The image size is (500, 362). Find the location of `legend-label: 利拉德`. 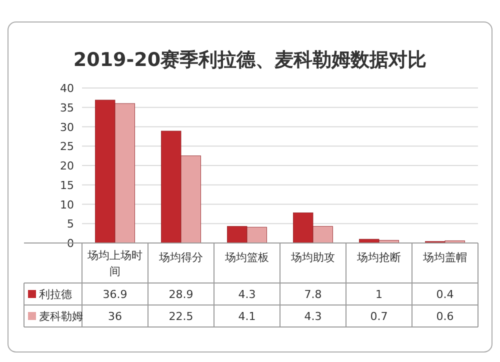

legend-label: 利拉德 is located at coordinates (55, 294).